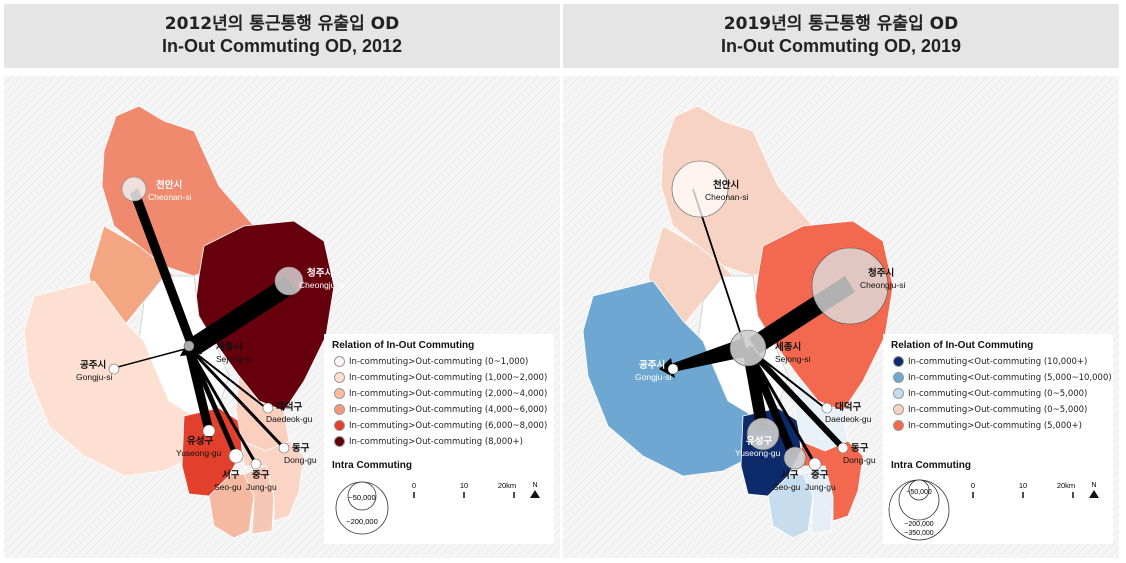  Describe the element at coordinates (227, 378) in the screenshot. I see `flow-daedeok-line` at that location.